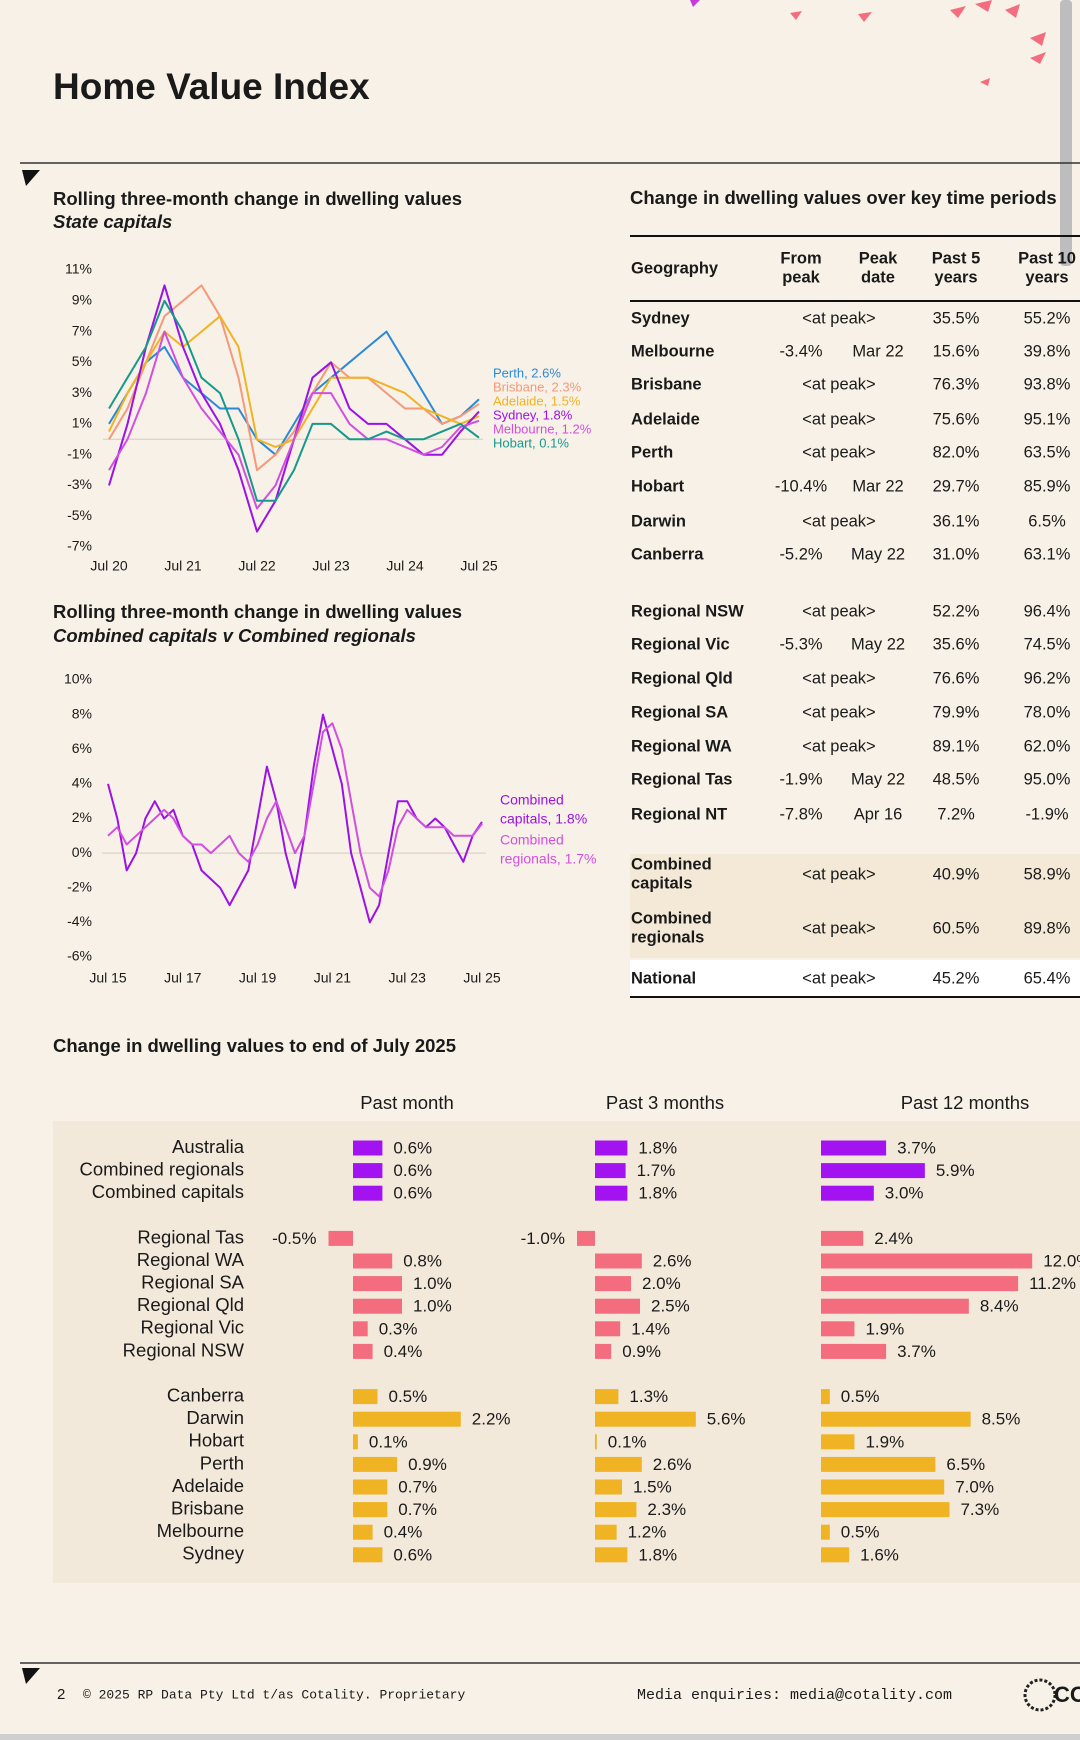 Image resolution: width=1080 pixels, height=1740 pixels. What do you see at coordinates (79, 546) in the screenshot?
I see `y-tick-label: -7%` at bounding box center [79, 546].